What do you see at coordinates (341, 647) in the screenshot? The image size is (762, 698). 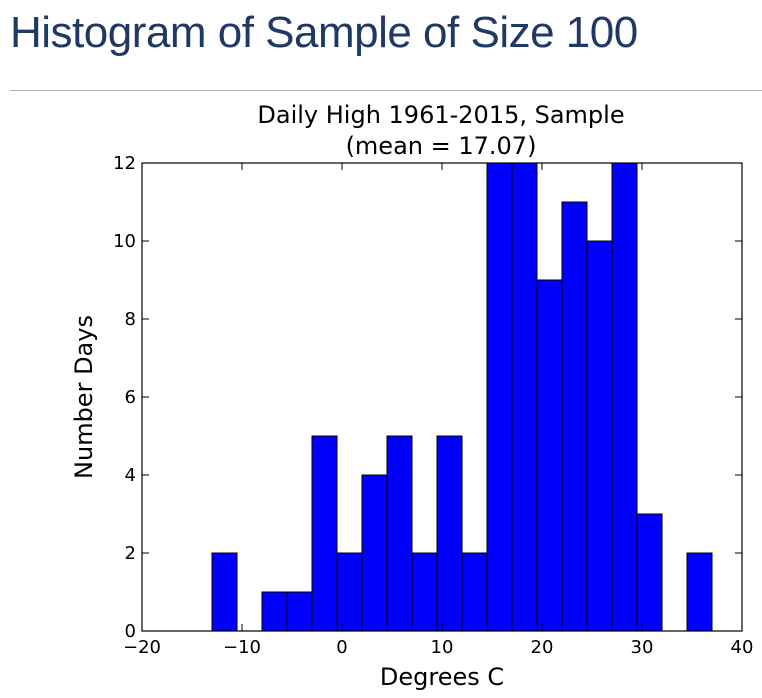 I see `x-tick-label: 0` at bounding box center [341, 647].